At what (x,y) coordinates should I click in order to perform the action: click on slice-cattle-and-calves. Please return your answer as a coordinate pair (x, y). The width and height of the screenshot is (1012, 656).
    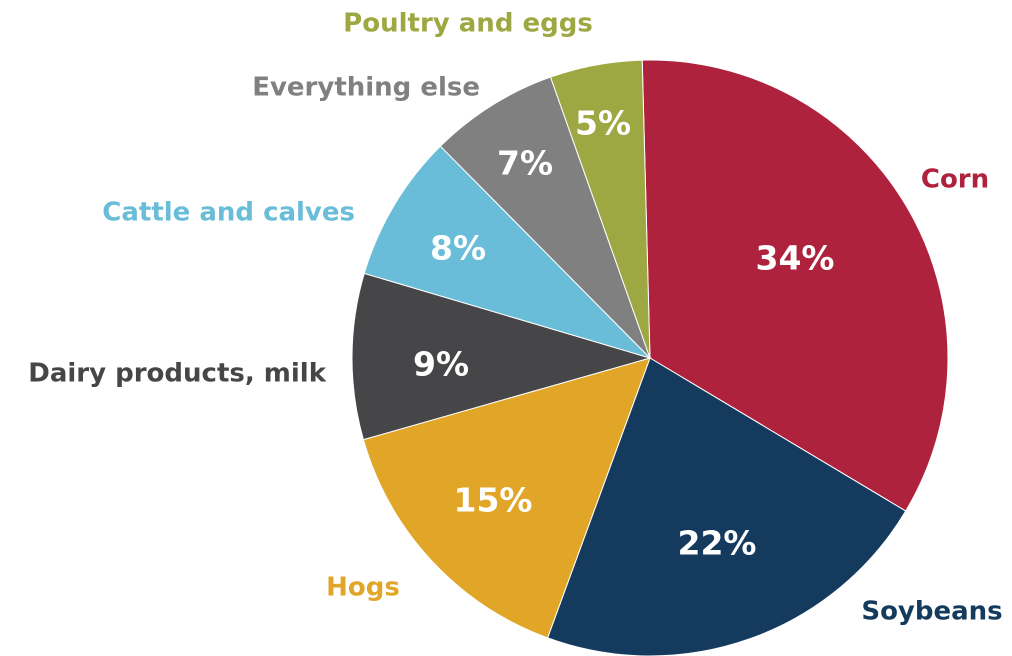
    Looking at the image, I should click on (507, 252).